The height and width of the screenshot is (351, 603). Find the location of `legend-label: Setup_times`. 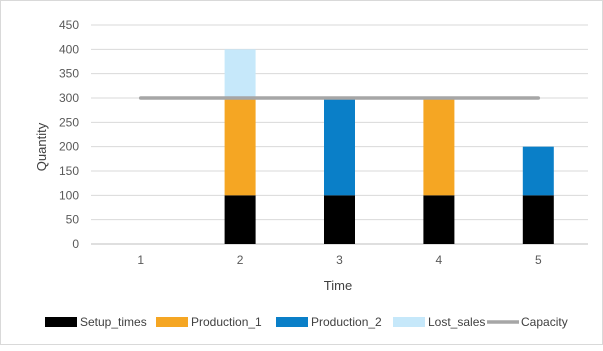

legend-label: Setup_times is located at coordinates (113, 322).